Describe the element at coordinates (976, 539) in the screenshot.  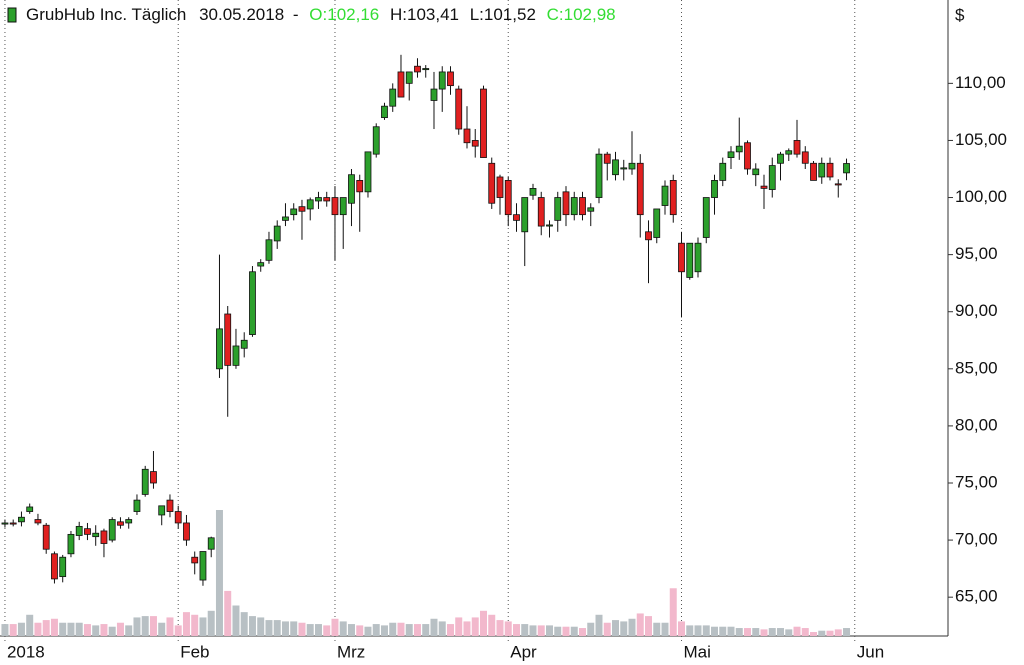
I see `y-tick-label: 70,00` at that location.